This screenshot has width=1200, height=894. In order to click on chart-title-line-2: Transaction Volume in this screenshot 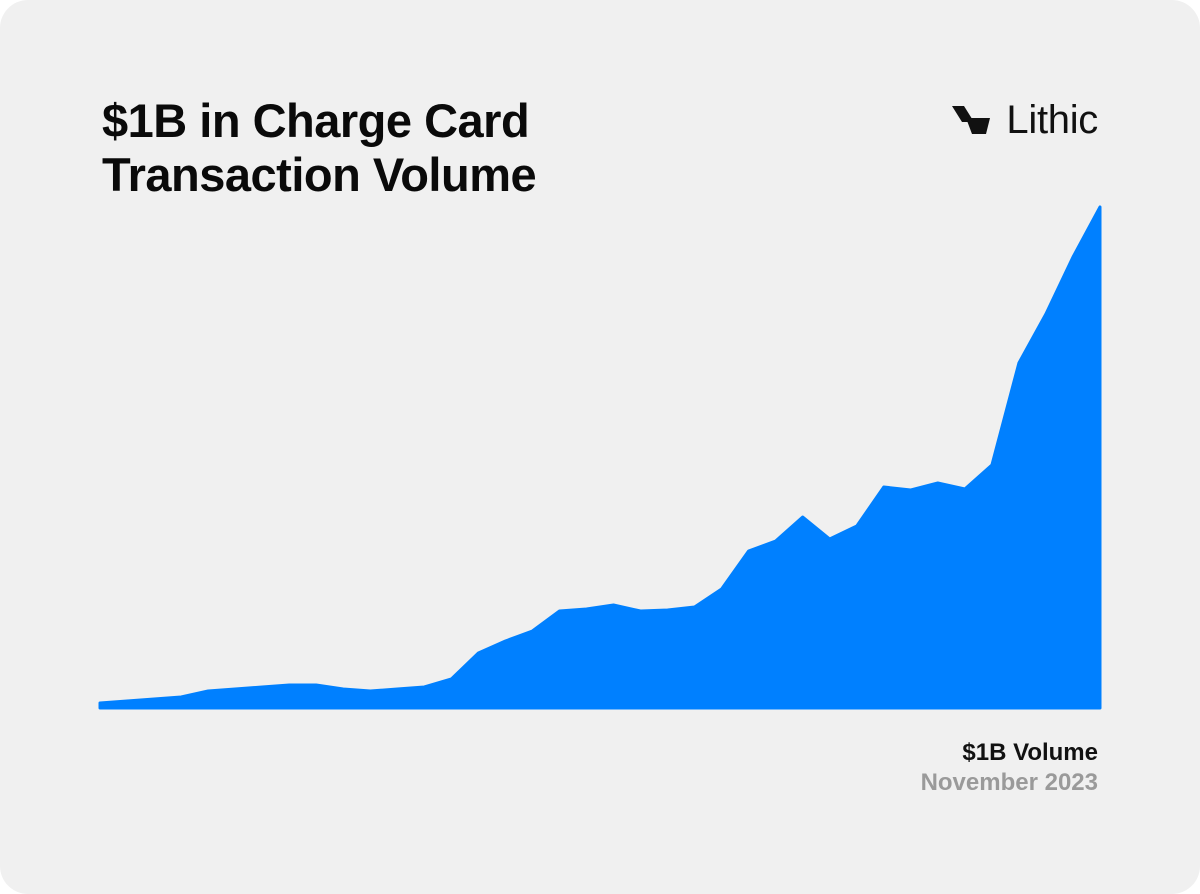, I will do `click(319, 174)`.